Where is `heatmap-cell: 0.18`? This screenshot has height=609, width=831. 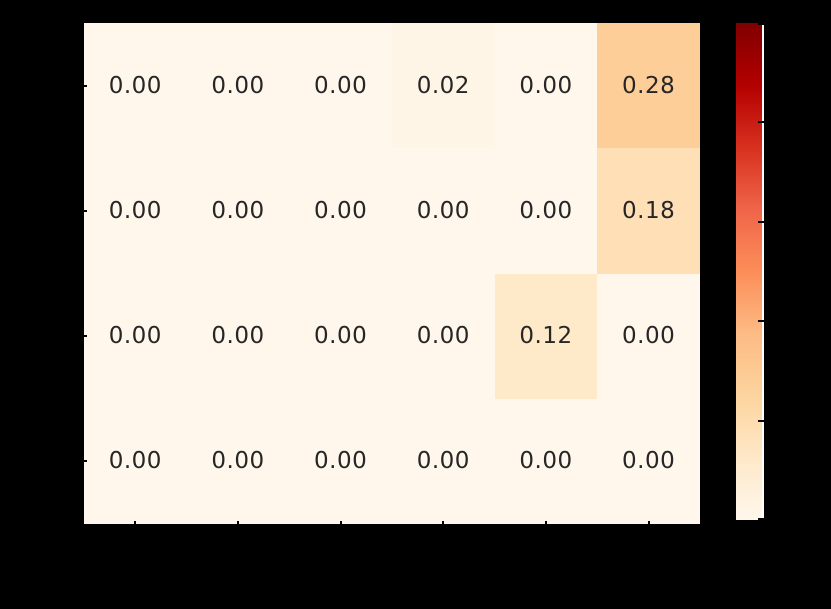 heatmap-cell: 0.18 is located at coordinates (648, 211).